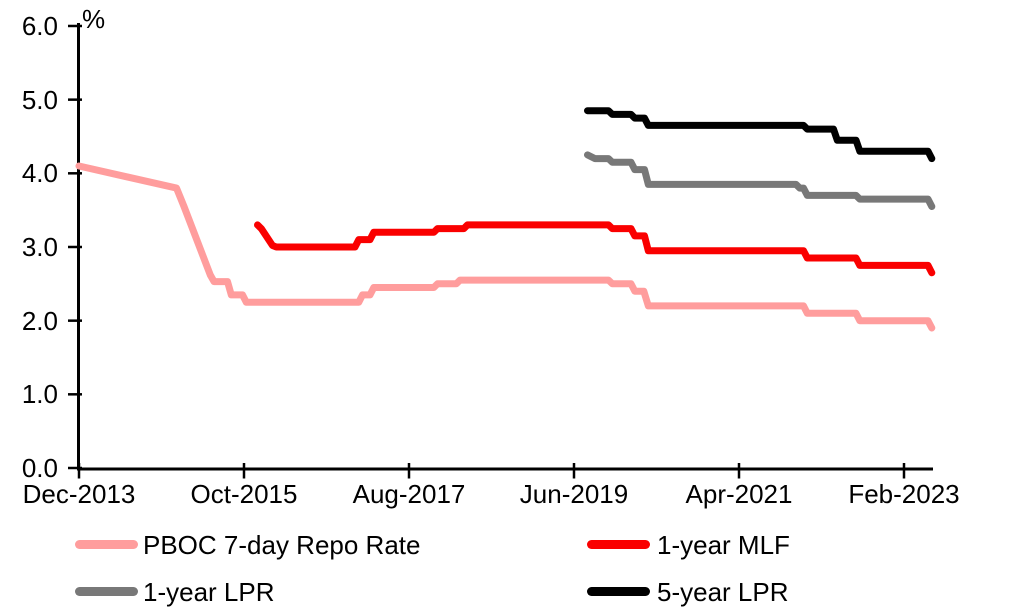  Describe the element at coordinates (760, 180) in the screenshot. I see `series-line-lpr-1y` at that location.